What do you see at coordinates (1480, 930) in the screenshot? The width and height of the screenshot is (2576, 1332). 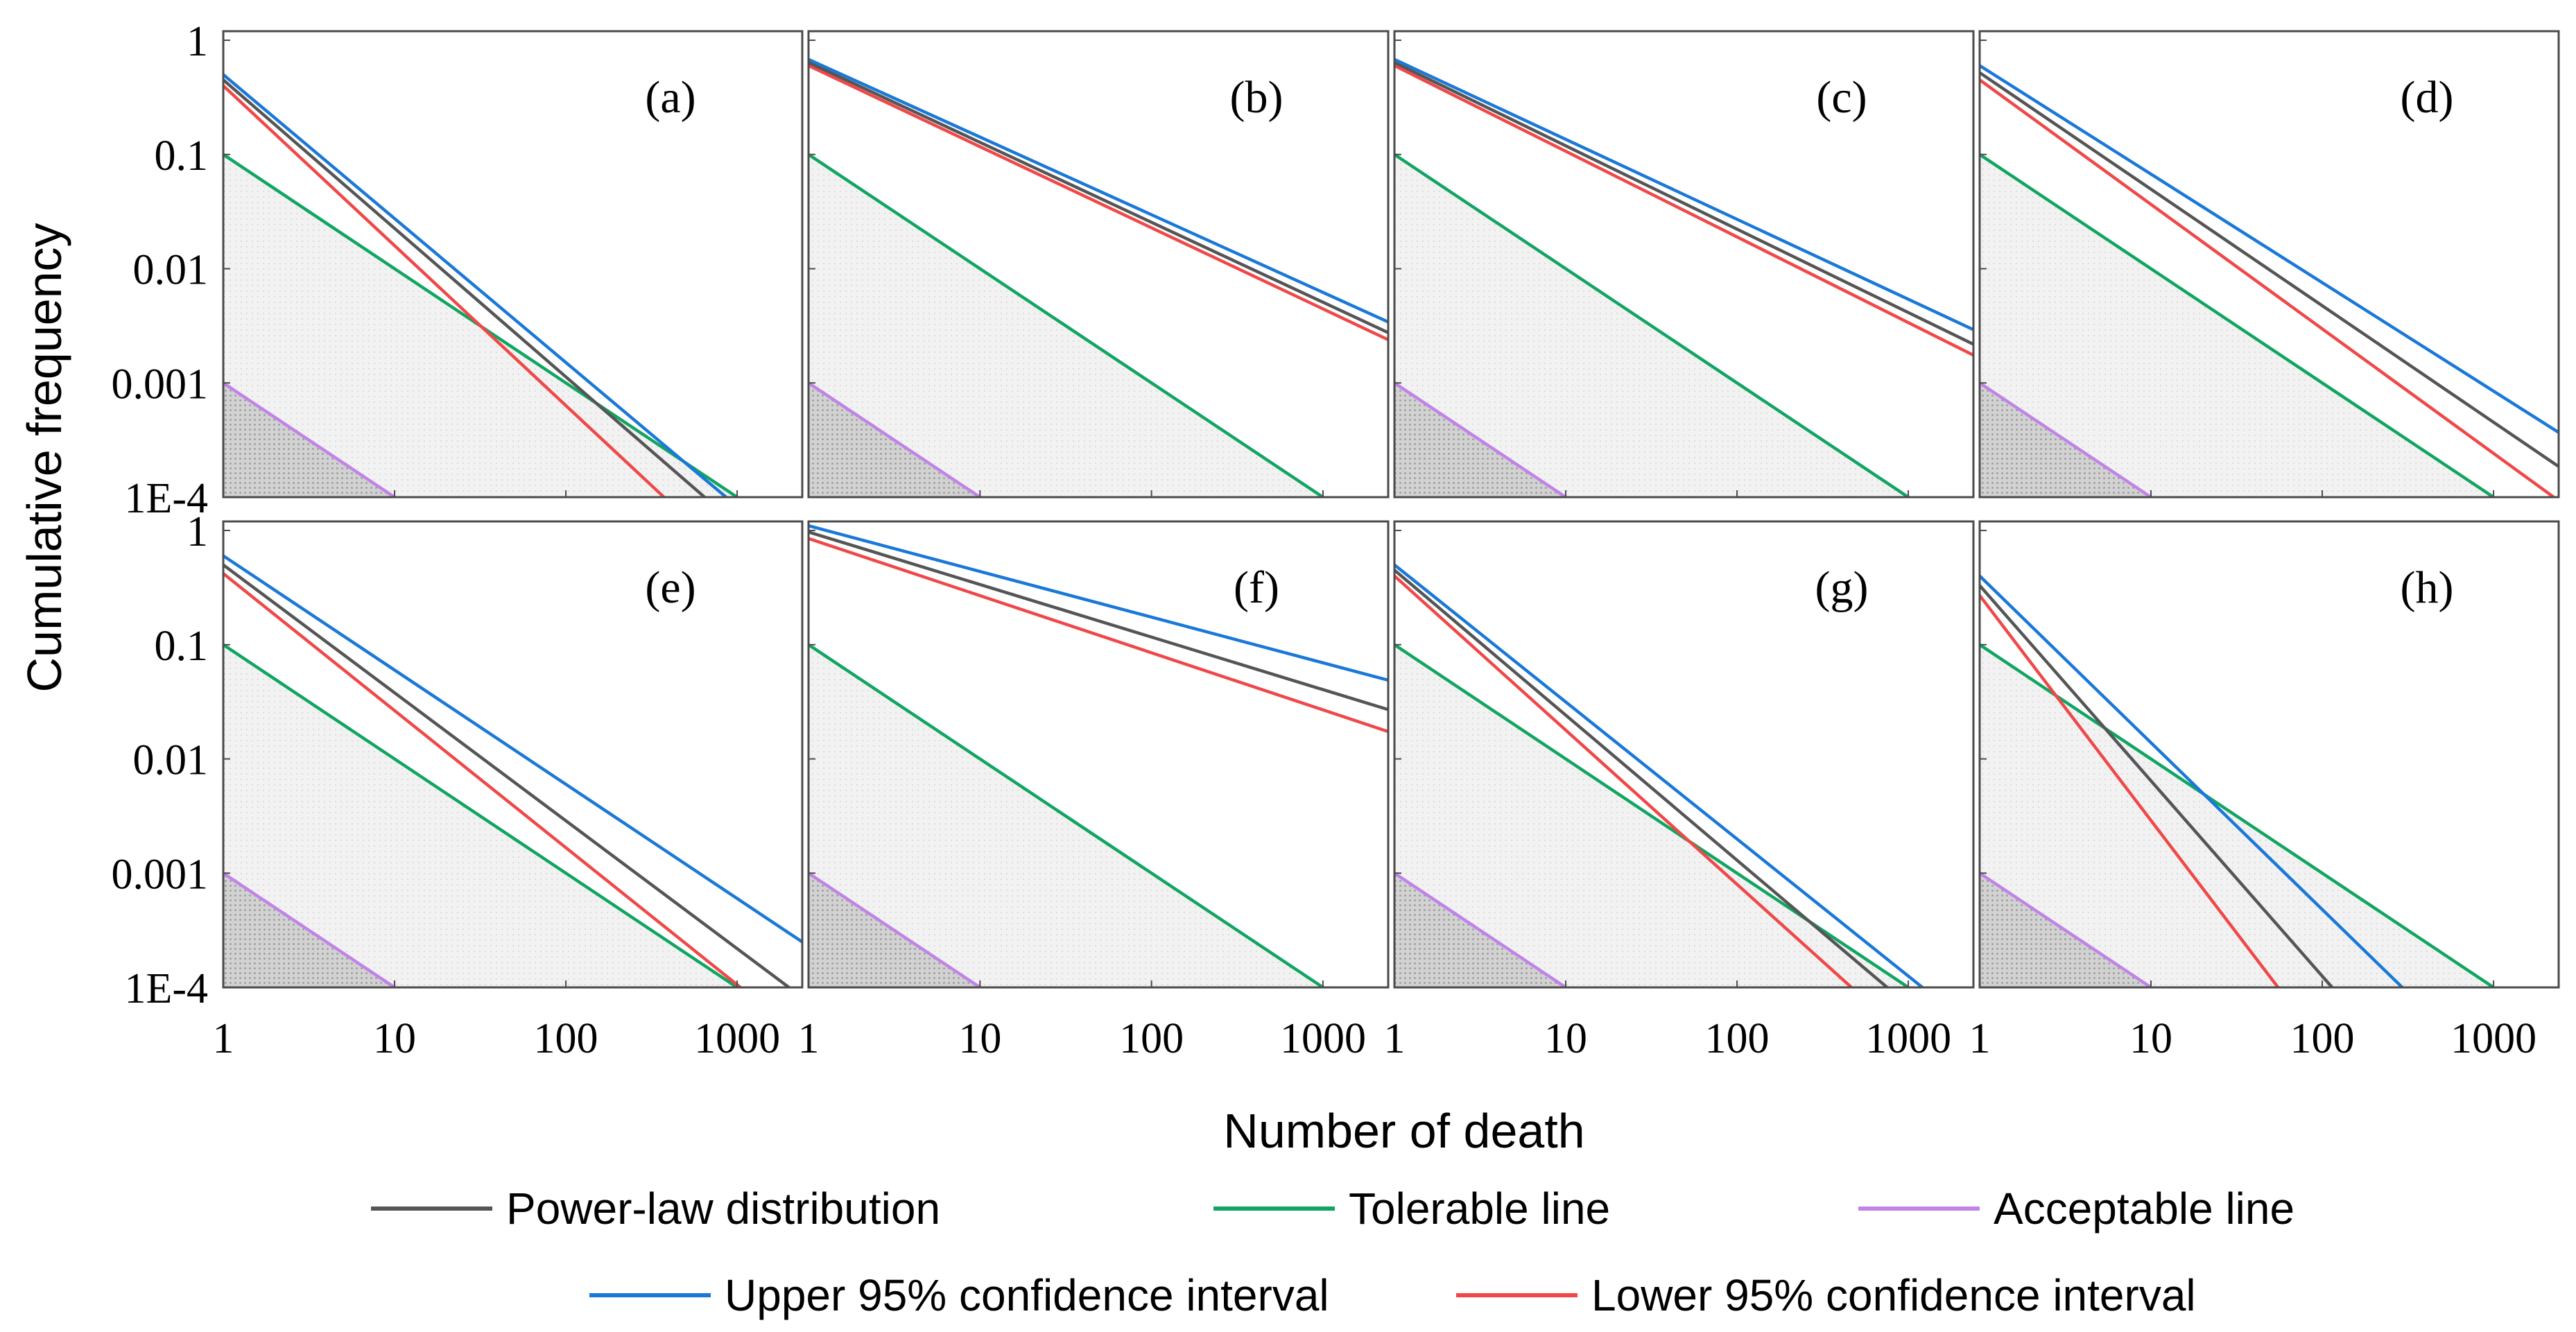 I see `acceptable-line-g` at bounding box center [1480, 930].